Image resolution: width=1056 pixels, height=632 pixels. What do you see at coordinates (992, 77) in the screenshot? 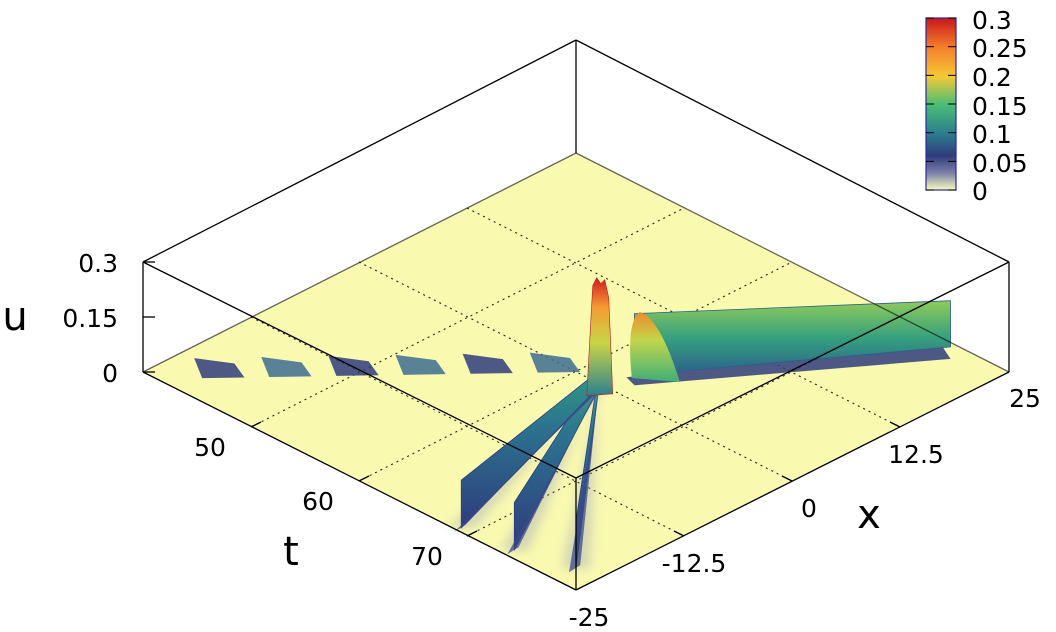
I see `colorbar-tick-label: 0.2` at bounding box center [992, 77].